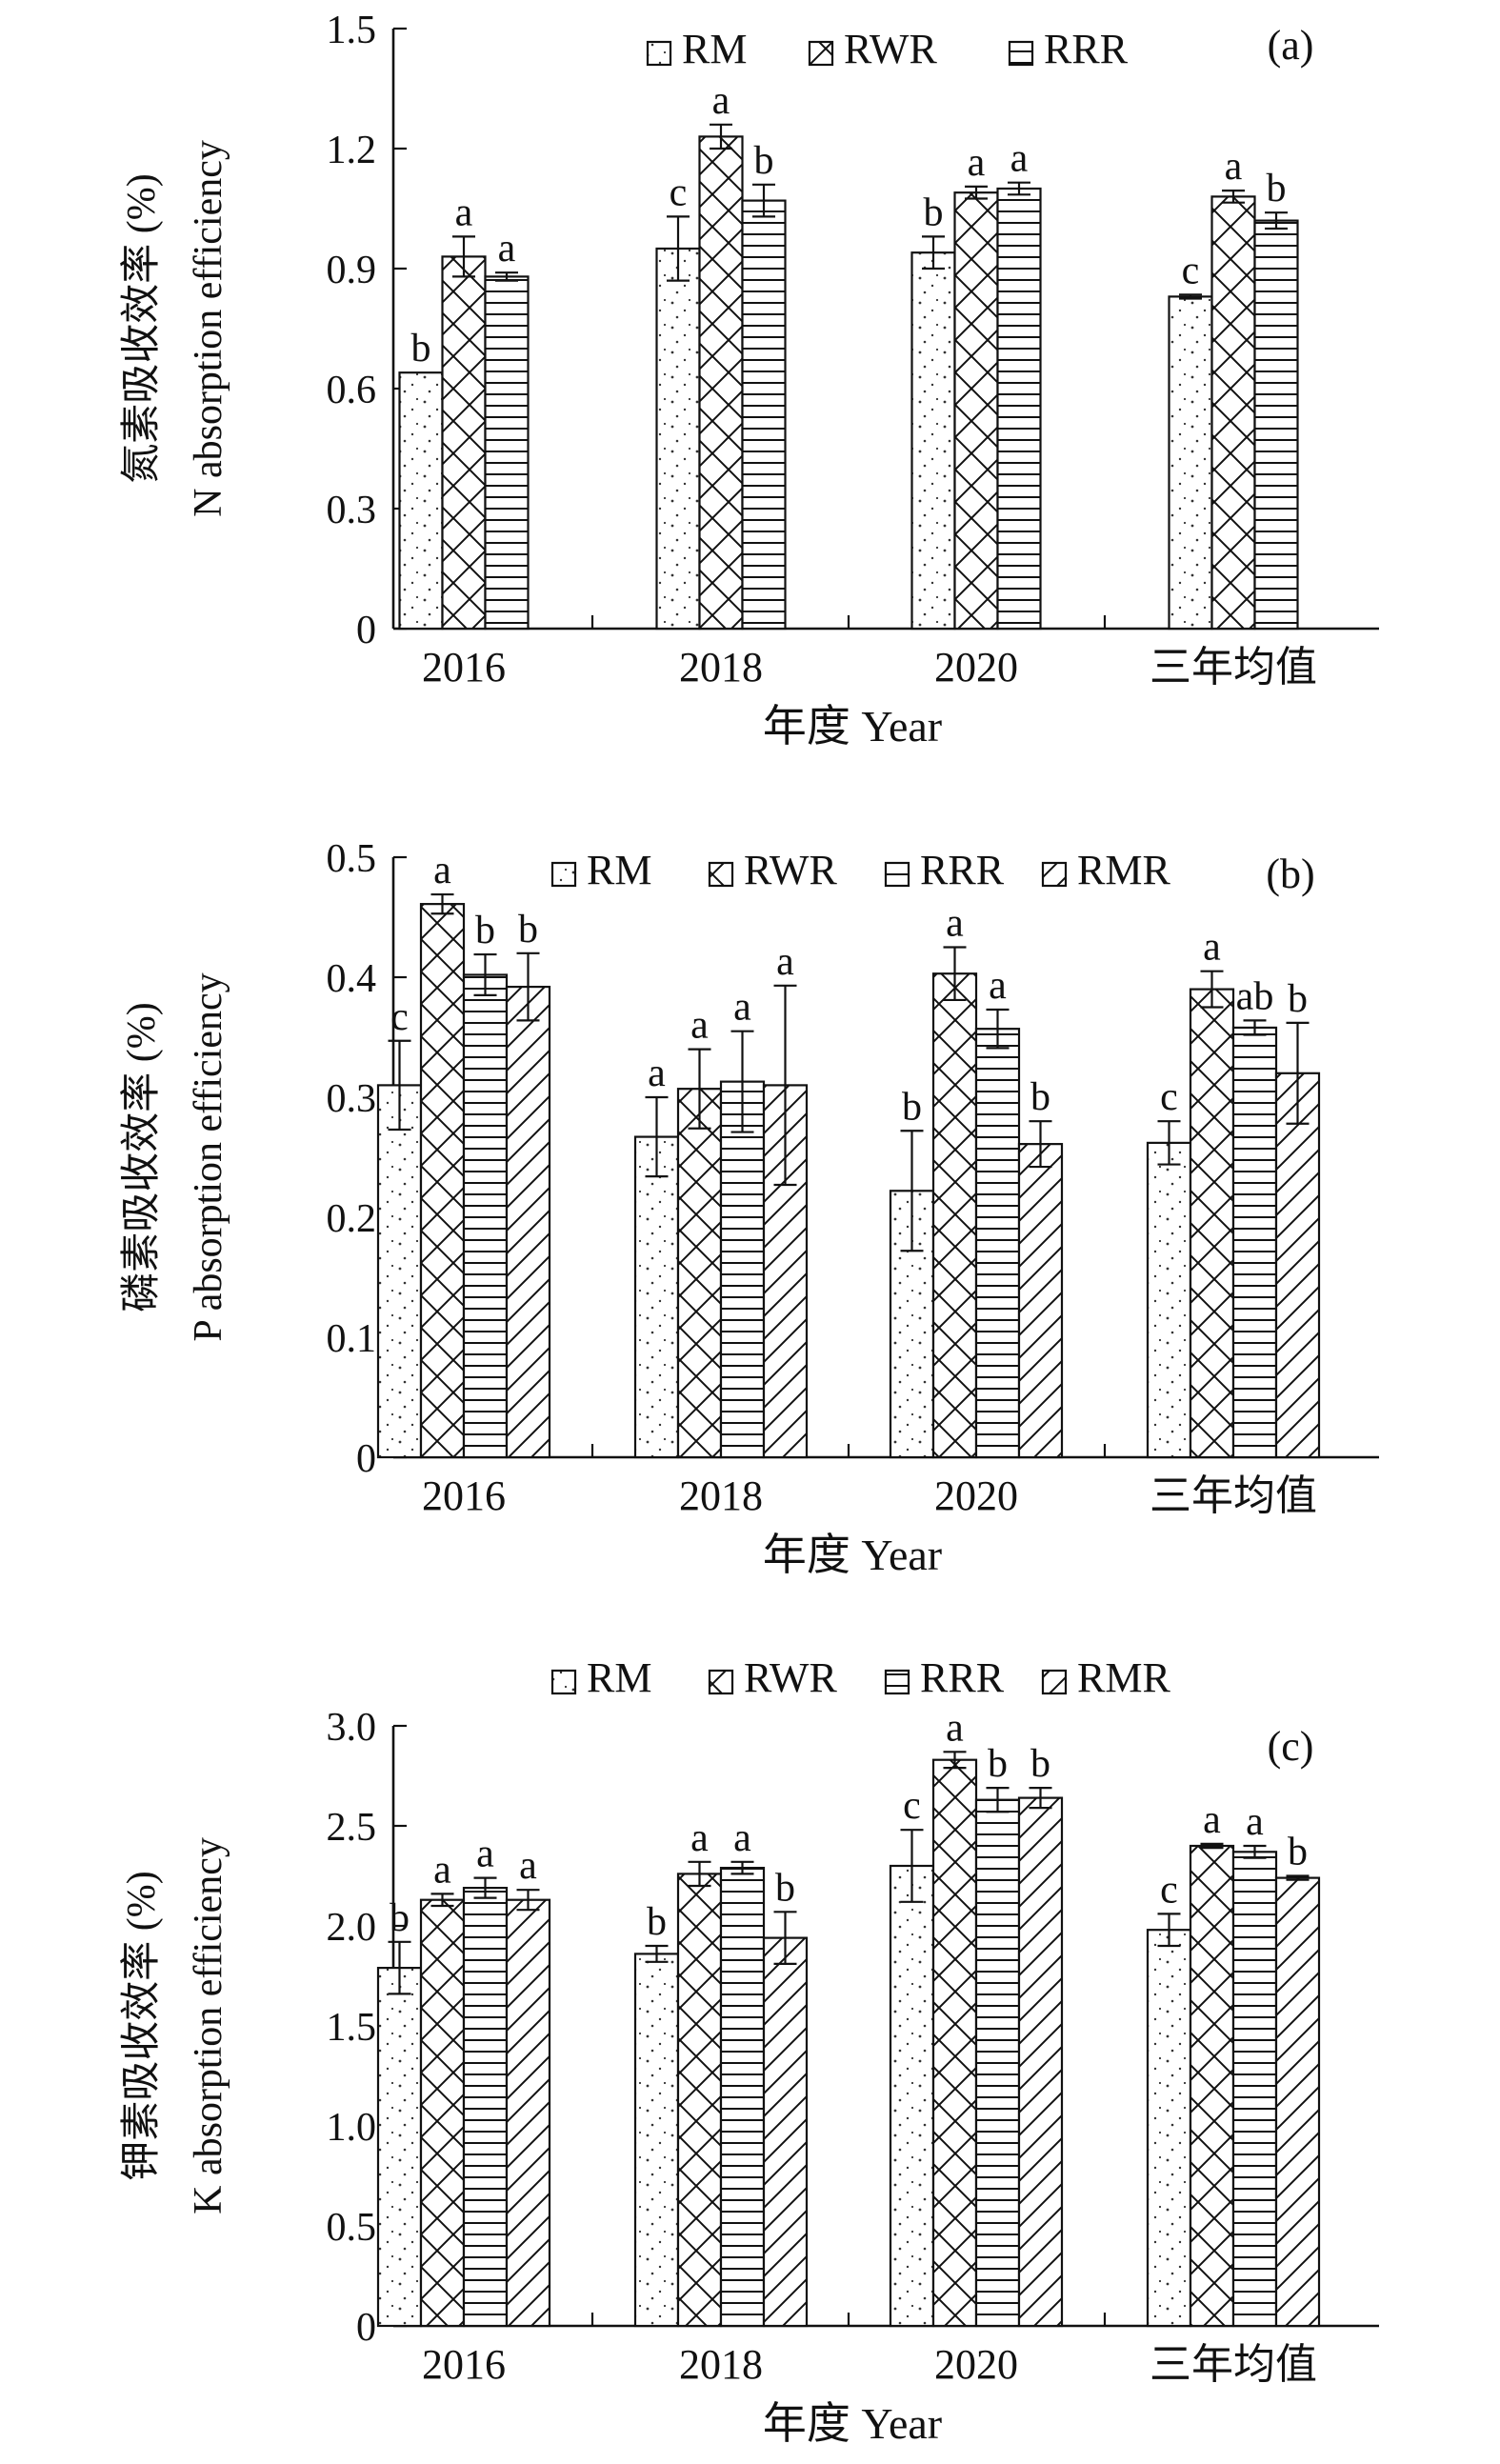 This screenshot has height=2464, width=1500. Describe the element at coordinates (352, 2028) in the screenshot. I see `y-tick-label: 1.5` at that location.